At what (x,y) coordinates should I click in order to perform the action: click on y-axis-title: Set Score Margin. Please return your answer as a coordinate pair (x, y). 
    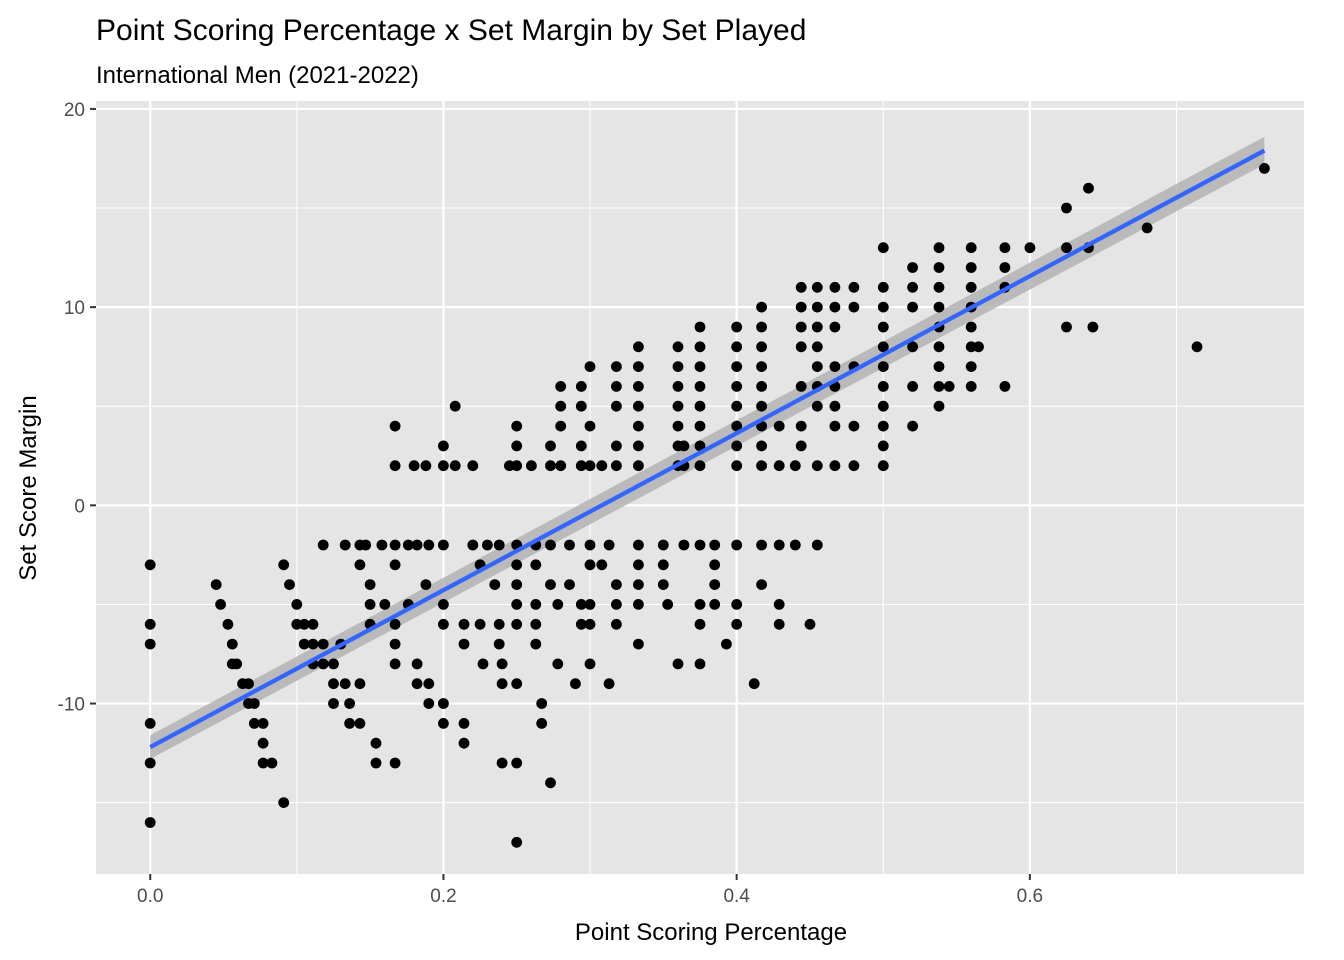
    Looking at the image, I should click on (28, 487).